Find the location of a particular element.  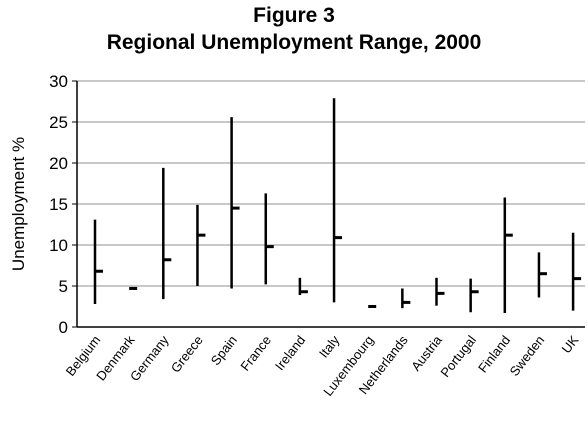

y-tick-label: 30 is located at coordinates (58, 81).